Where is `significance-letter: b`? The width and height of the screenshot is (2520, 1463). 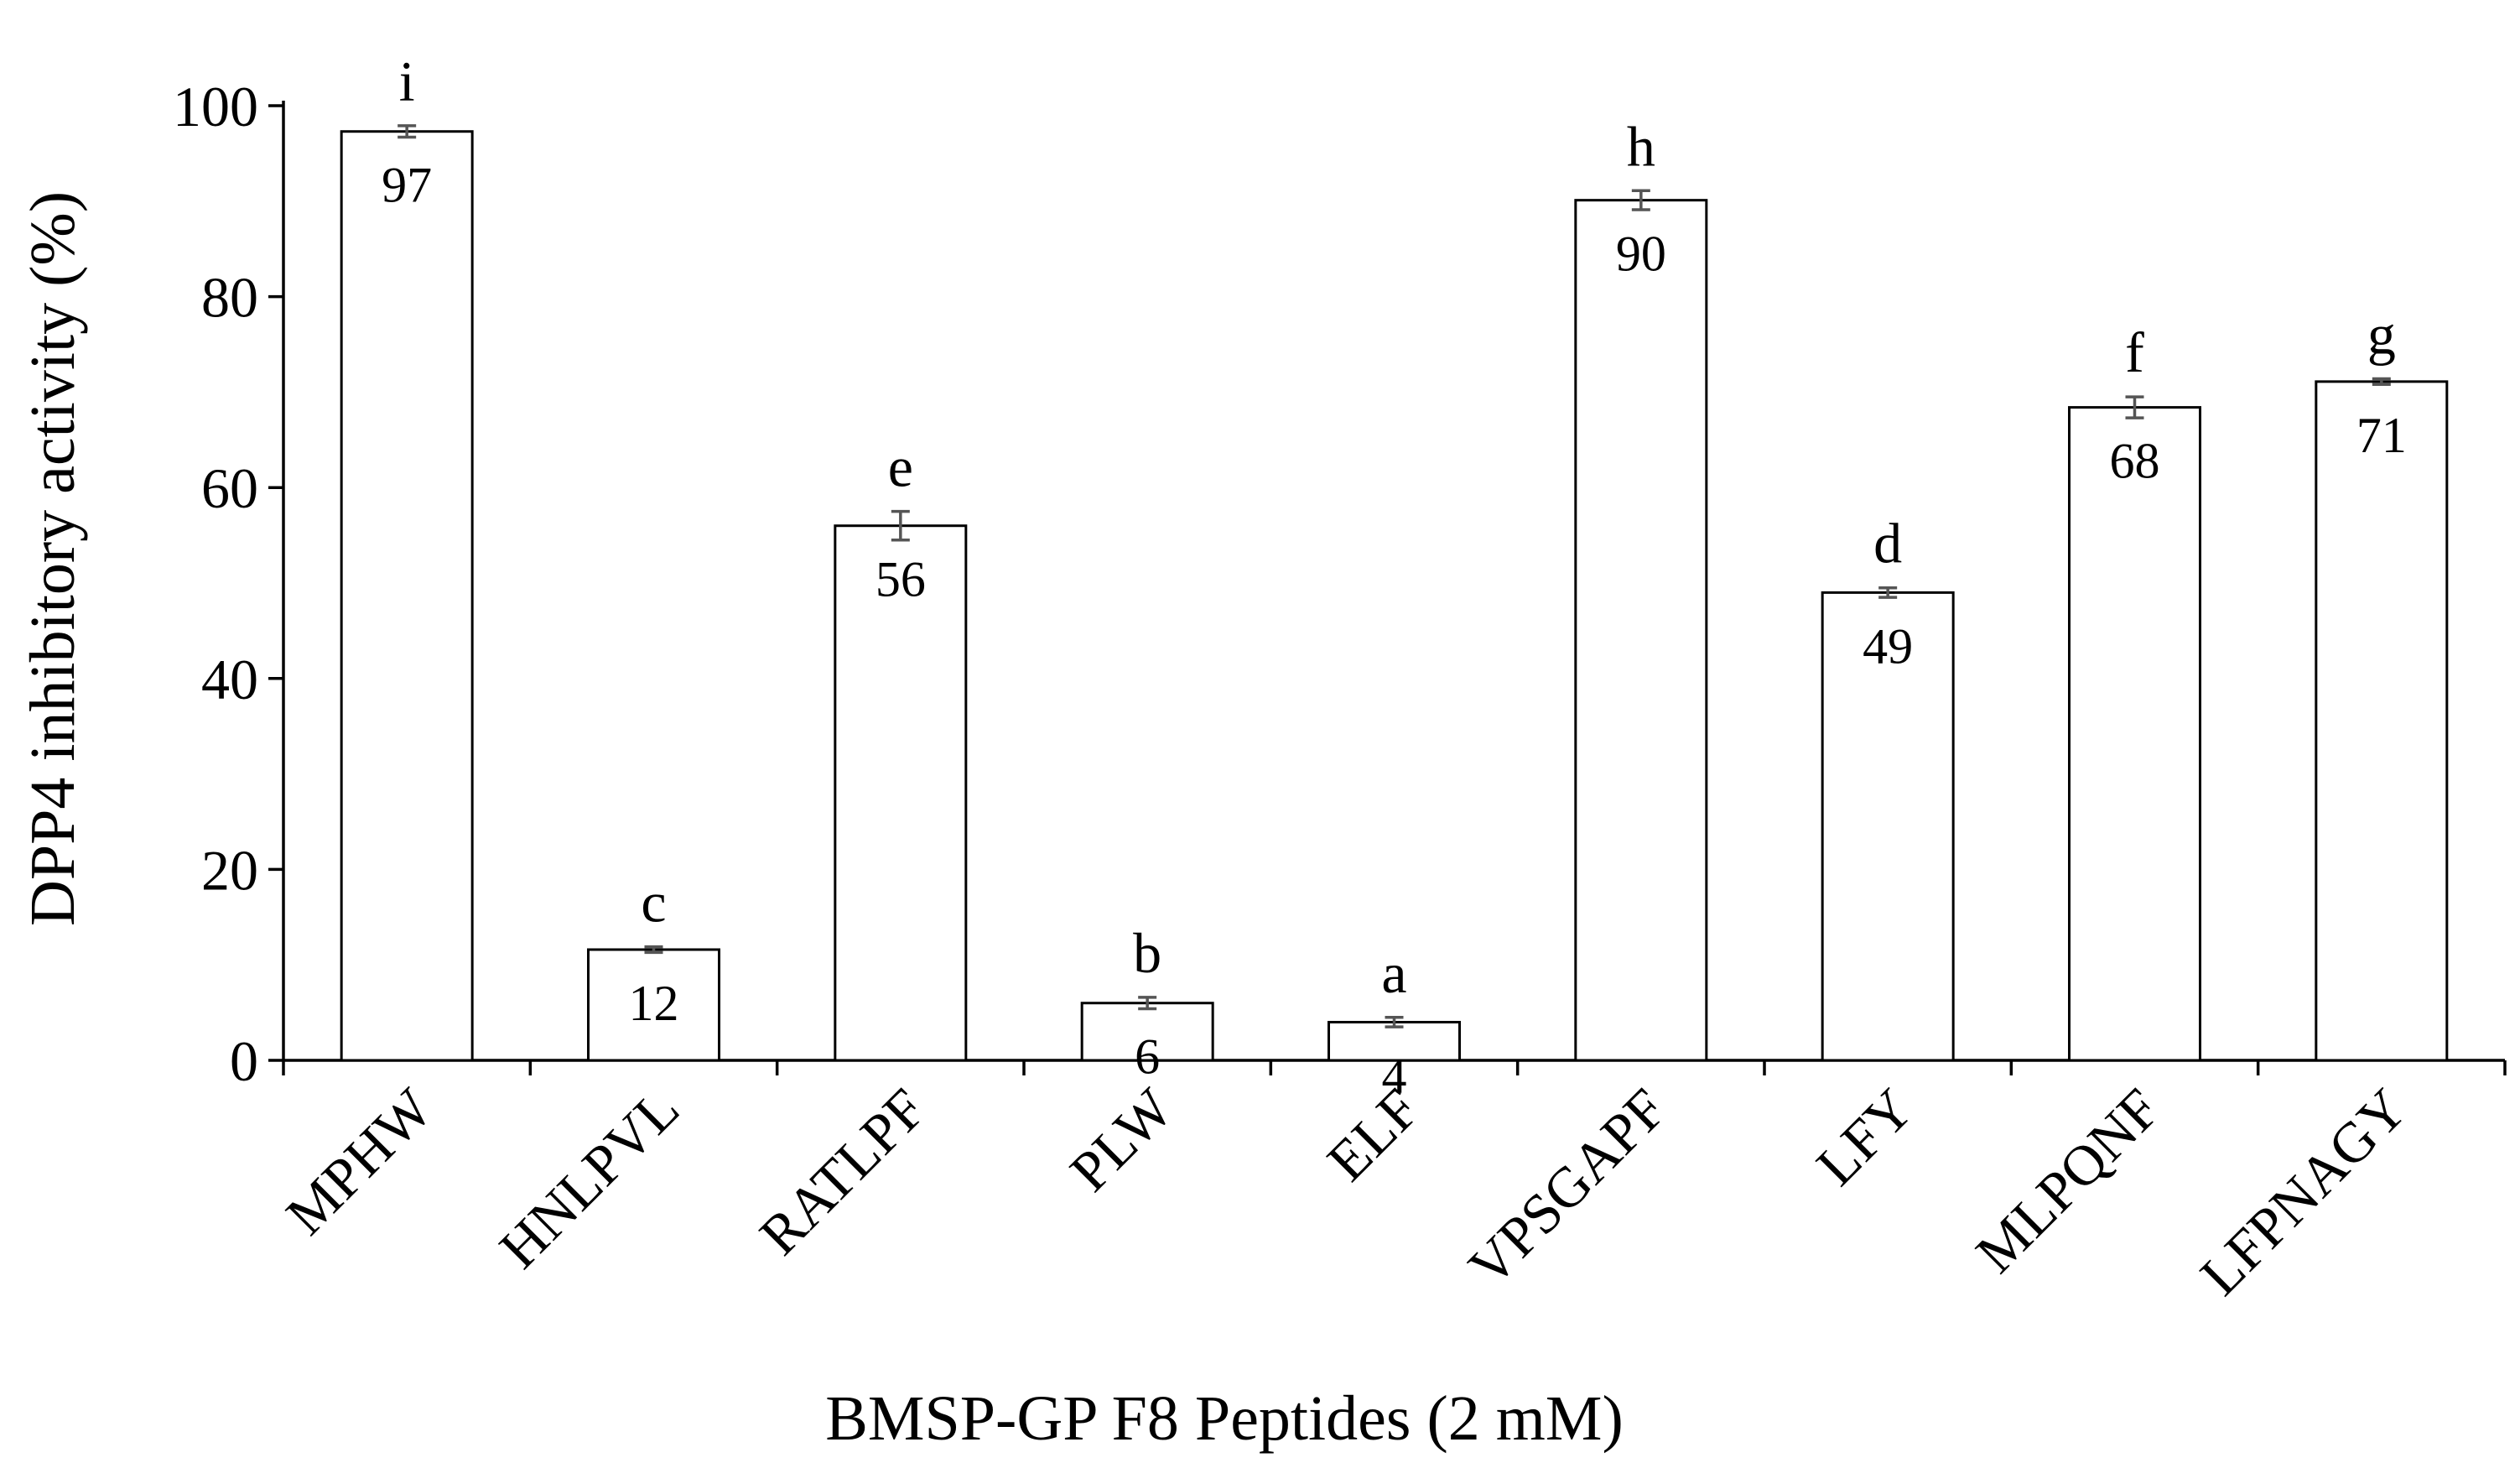
significance-letter: b is located at coordinates (1147, 953).